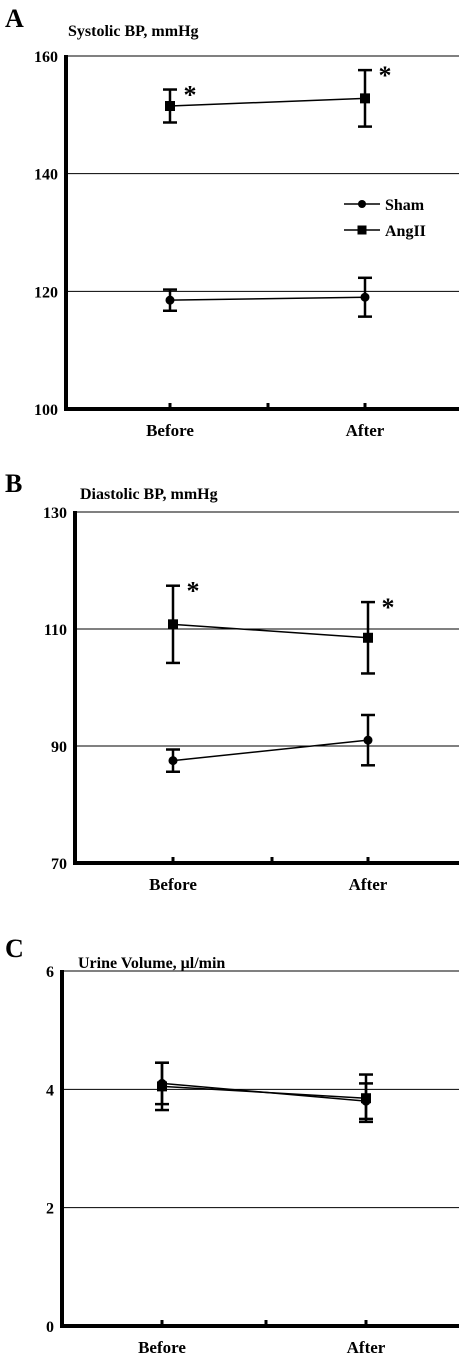 This screenshot has width=459, height=1357. I want to click on panel-letter: A, so click(14, 18).